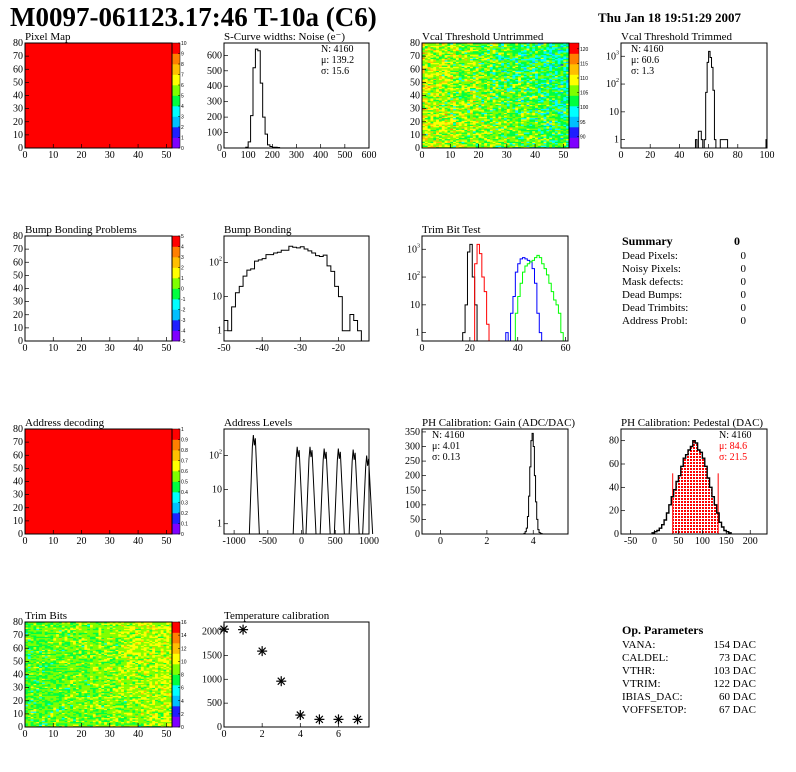 This screenshot has height=772, width=796. What do you see at coordinates (616, 140) in the screenshot?
I see `y-tick-label: 1` at bounding box center [616, 140].